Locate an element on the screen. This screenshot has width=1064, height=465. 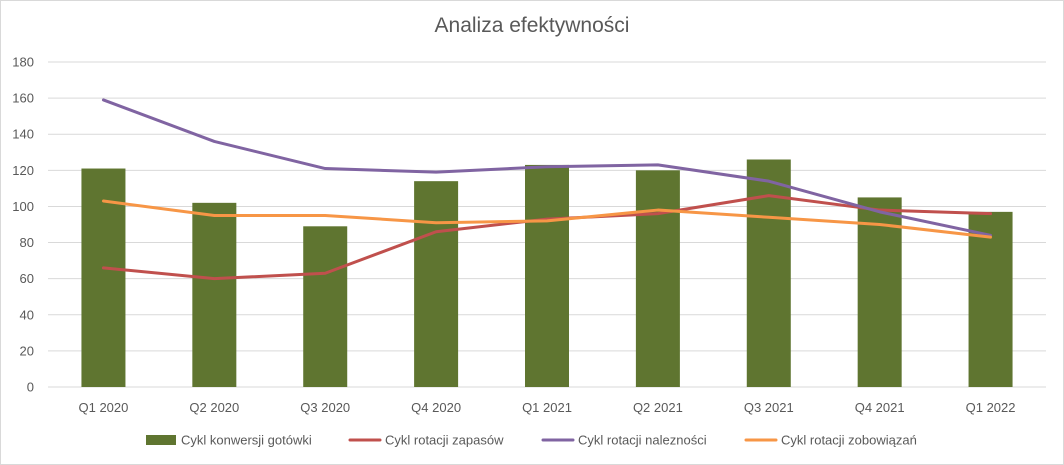
series-line is located at coordinates (547, 219).